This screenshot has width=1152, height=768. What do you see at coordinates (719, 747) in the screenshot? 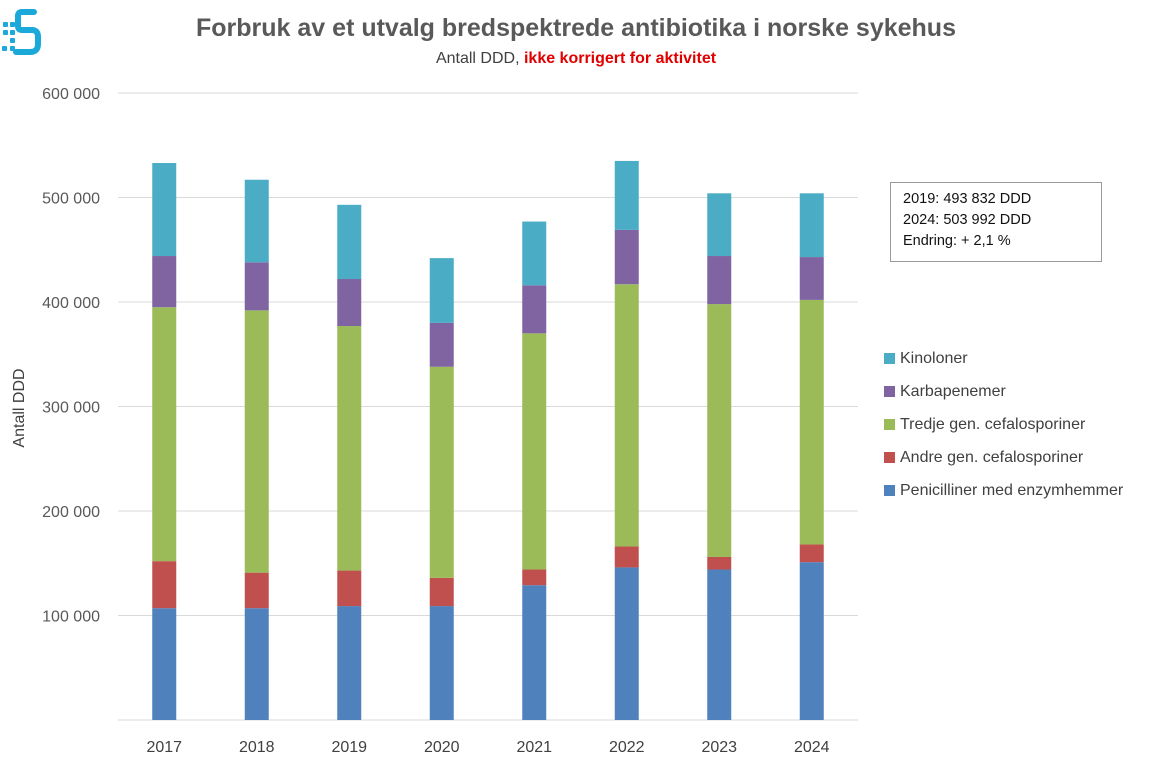
I see `x-tick-label: 2023` at bounding box center [719, 747].